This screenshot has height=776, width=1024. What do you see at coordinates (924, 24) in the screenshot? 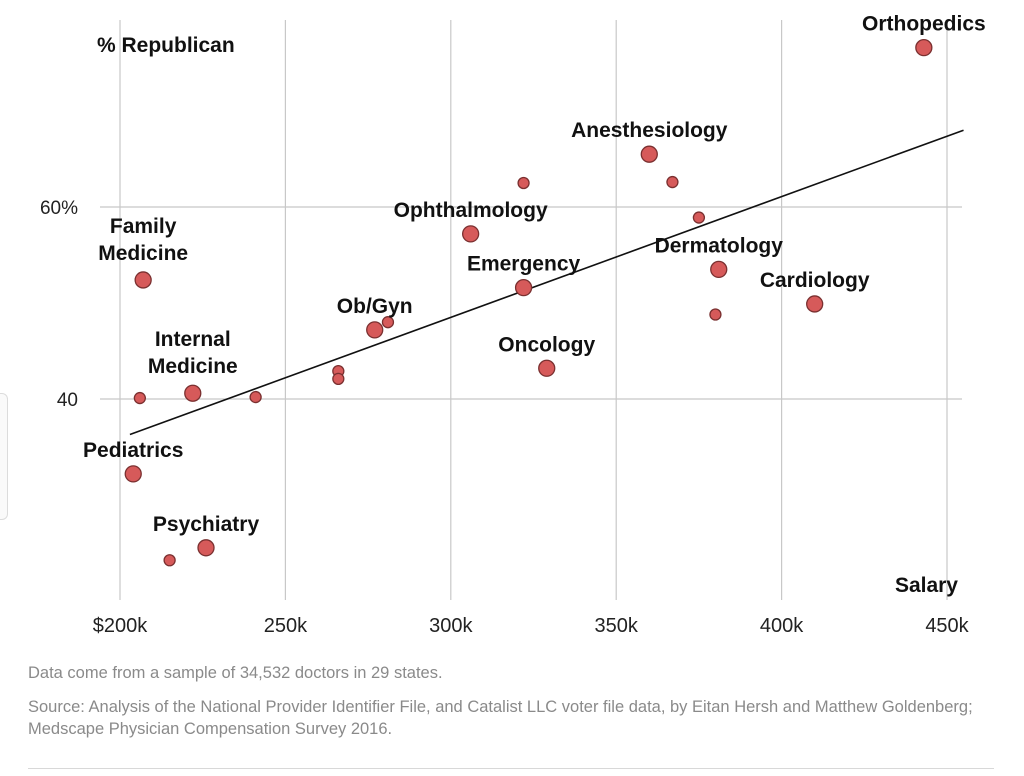
I see `point-label: Orthopedics` at bounding box center [924, 24].